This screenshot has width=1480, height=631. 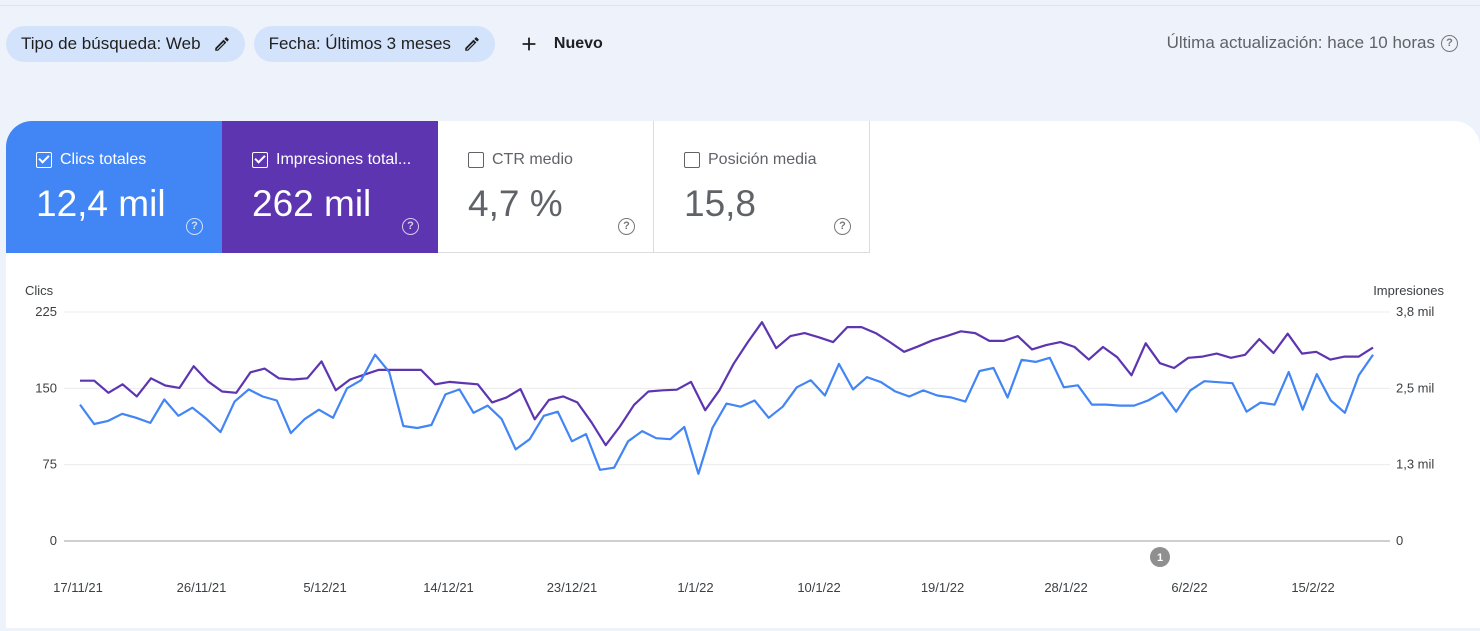 I want to click on metric-label: CTR medio, so click(x=532, y=159).